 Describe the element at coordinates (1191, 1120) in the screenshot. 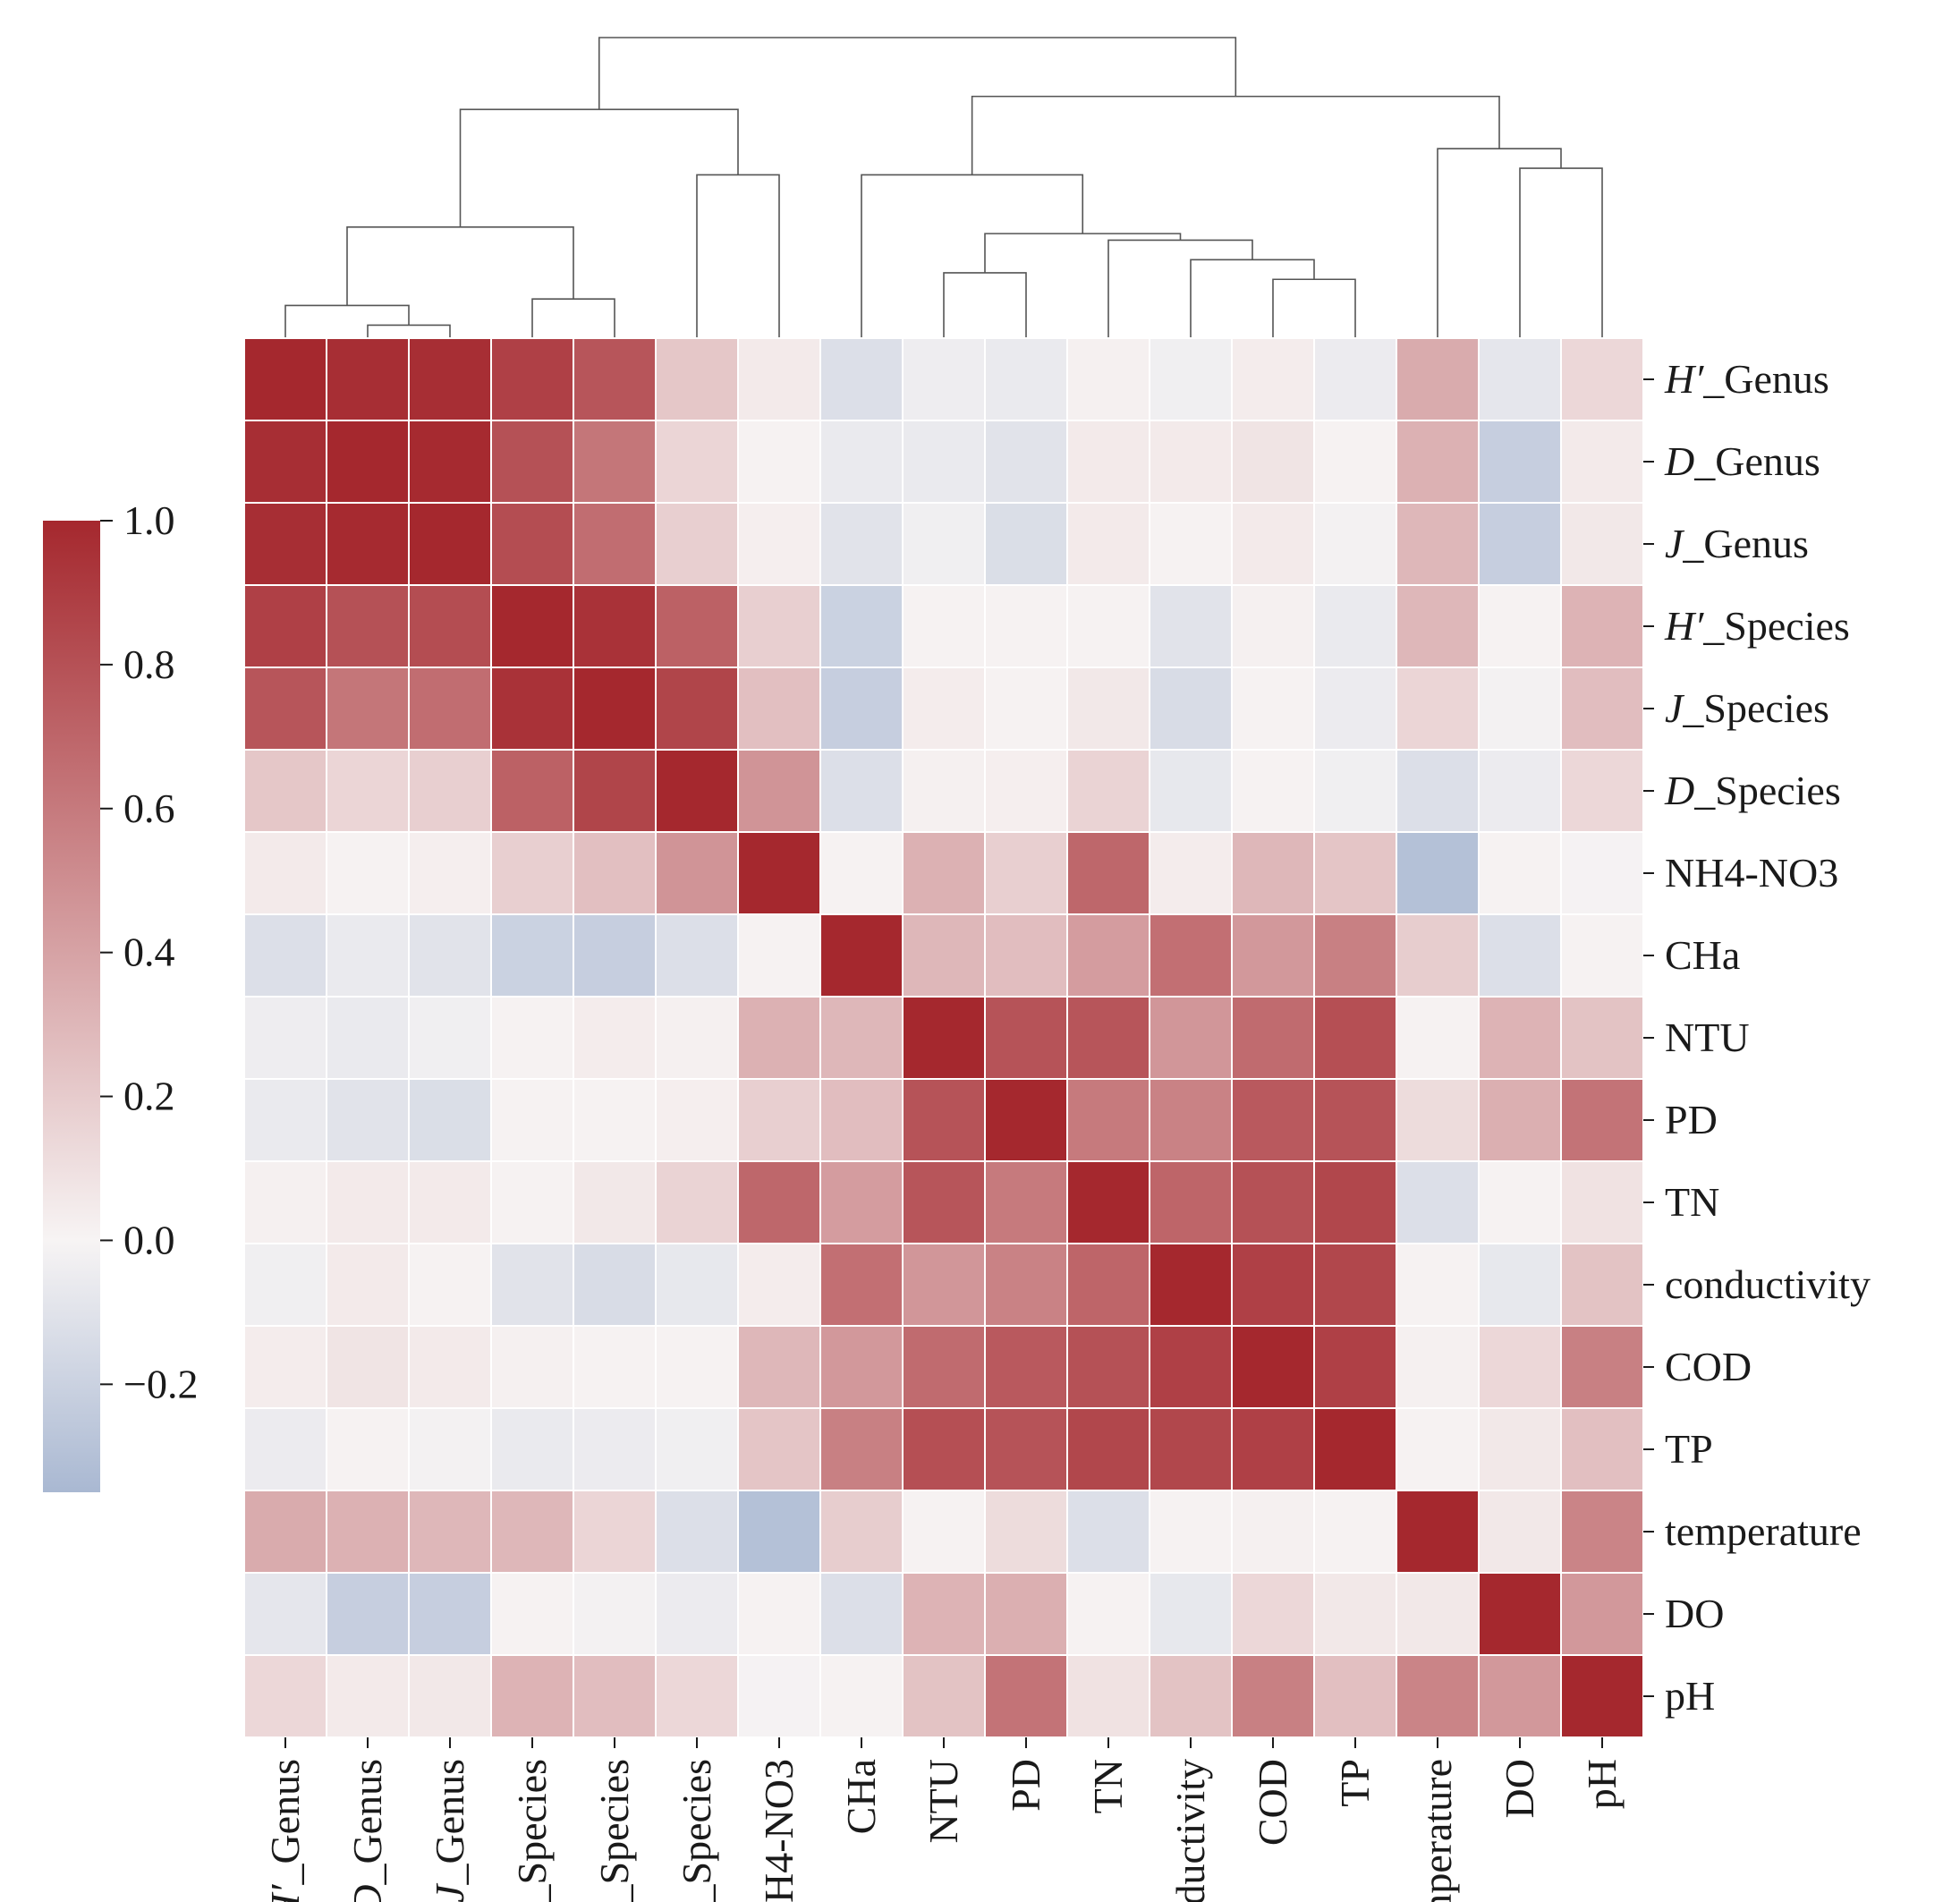

I see `heatmap-cell-r9-c11` at that location.